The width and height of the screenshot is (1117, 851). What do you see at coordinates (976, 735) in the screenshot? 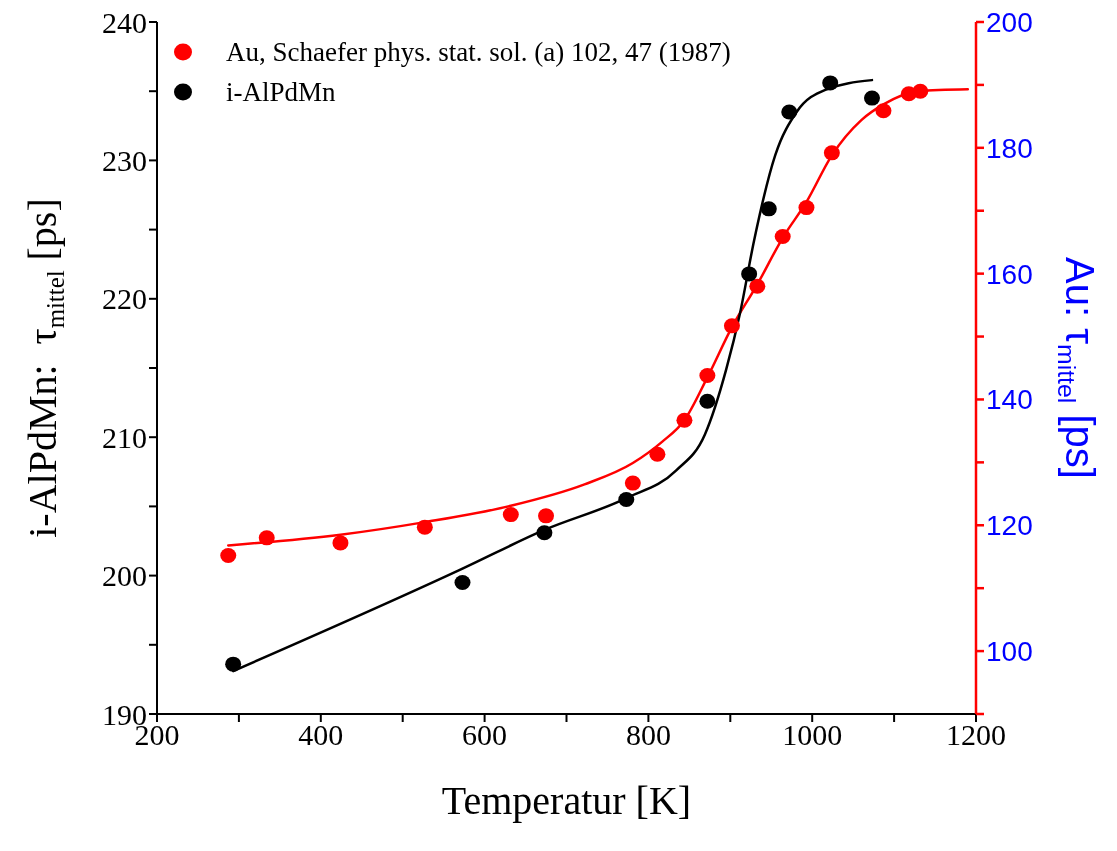
I see `x-tick-label: 1200` at bounding box center [976, 735].